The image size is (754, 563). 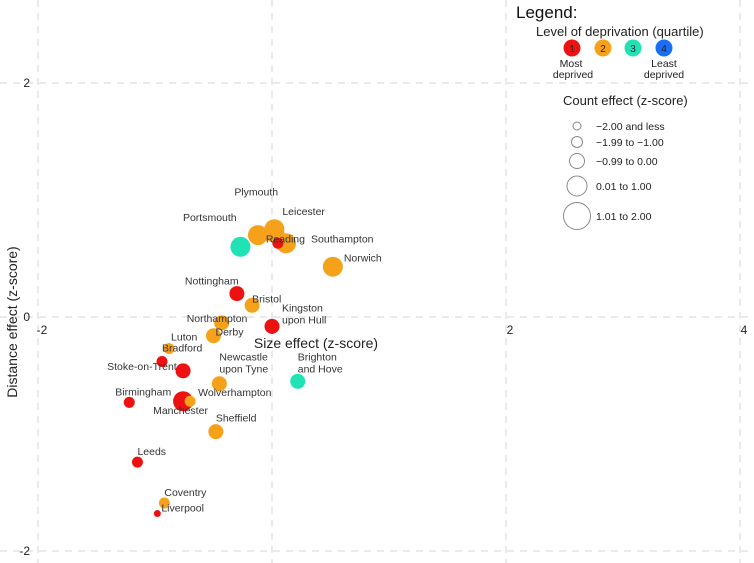 I want to click on legend-title: Legend:, so click(x=546, y=12).